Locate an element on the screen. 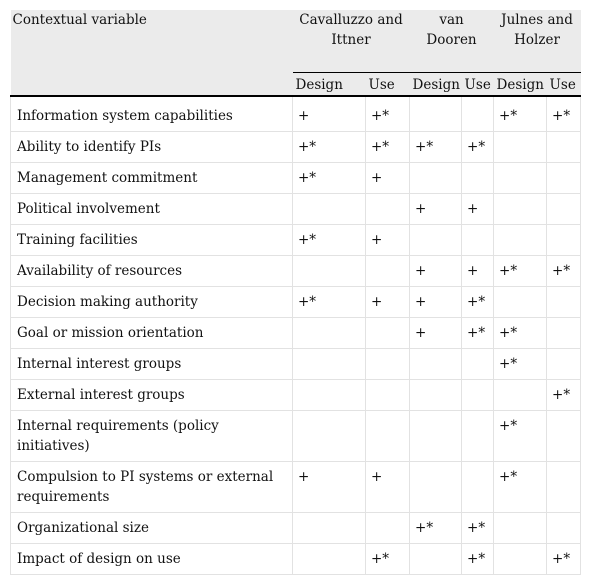 The image size is (590, 575). table-row: Impact of design on use +* +* +* is located at coordinates (296, 559).